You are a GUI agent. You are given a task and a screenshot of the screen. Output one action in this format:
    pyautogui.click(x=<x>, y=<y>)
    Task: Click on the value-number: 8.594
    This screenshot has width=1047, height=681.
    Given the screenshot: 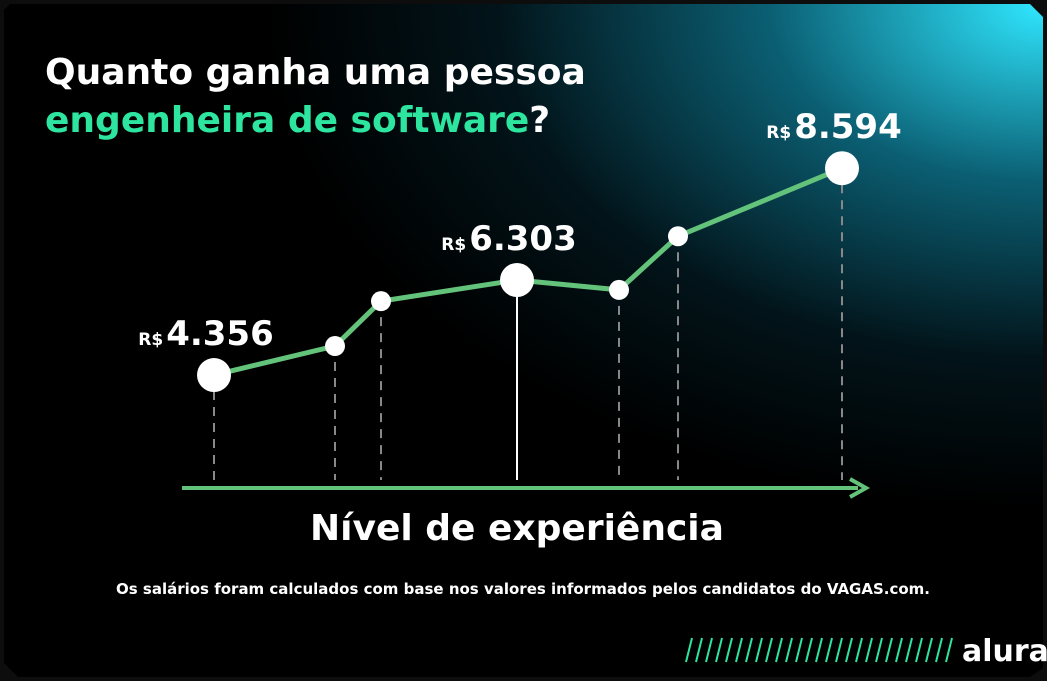 What is the action you would take?
    pyautogui.click(x=848, y=127)
    